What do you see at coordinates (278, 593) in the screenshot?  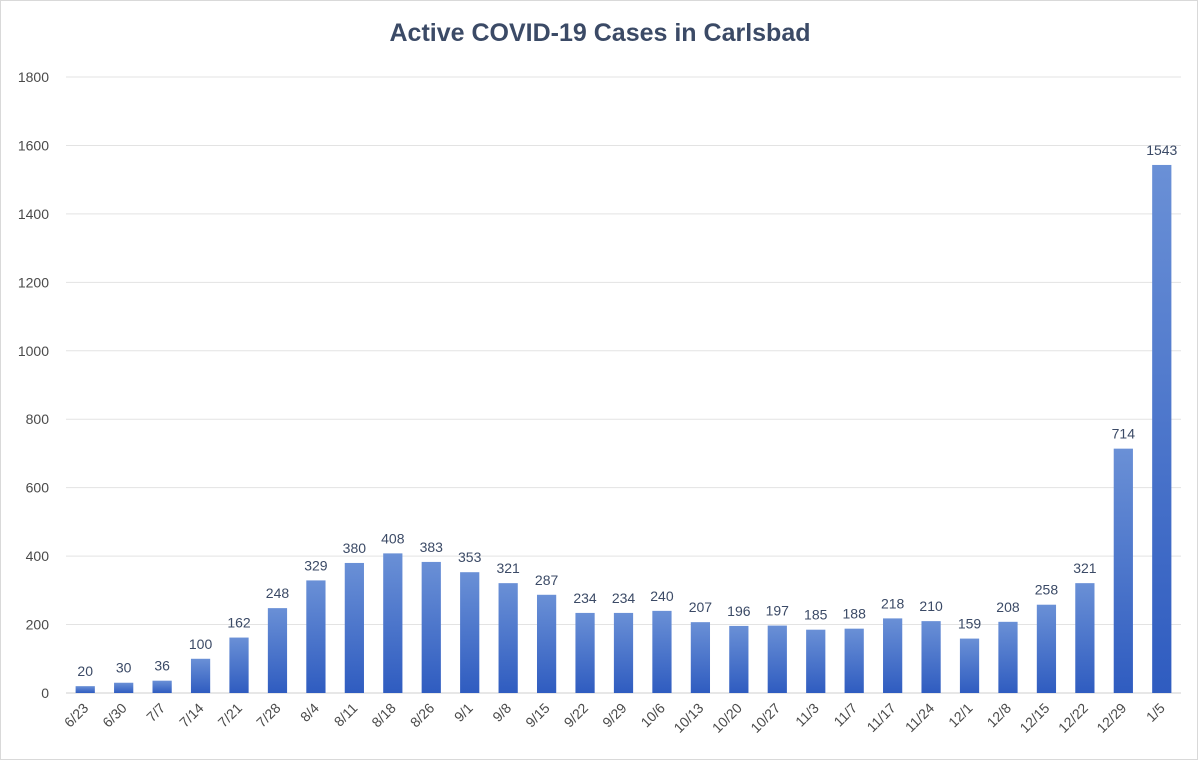 I see `data-label: 248` at bounding box center [278, 593].